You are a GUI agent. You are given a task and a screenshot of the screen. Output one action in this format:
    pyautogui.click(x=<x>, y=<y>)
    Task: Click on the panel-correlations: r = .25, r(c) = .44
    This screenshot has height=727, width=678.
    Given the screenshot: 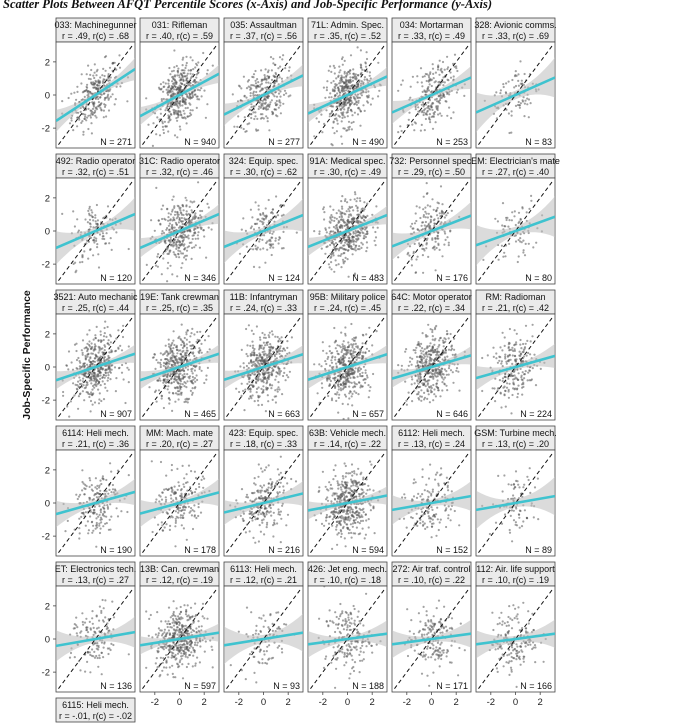 What is the action you would take?
    pyautogui.click(x=95, y=308)
    